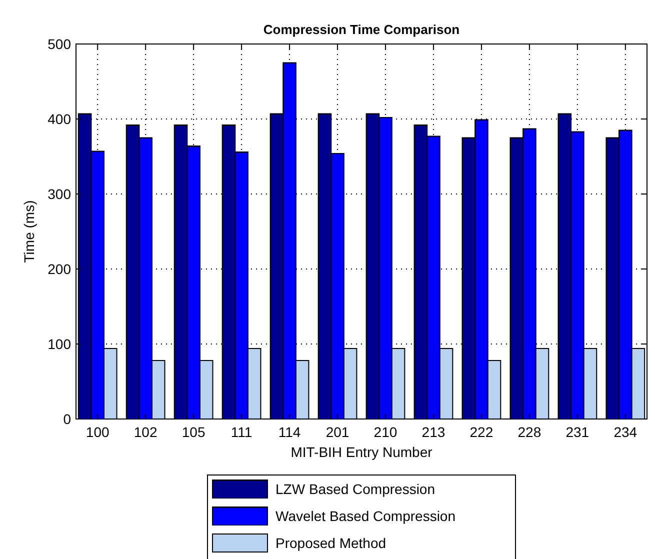 The height and width of the screenshot is (559, 655). I want to click on x-tick-label: 228, so click(530, 432).